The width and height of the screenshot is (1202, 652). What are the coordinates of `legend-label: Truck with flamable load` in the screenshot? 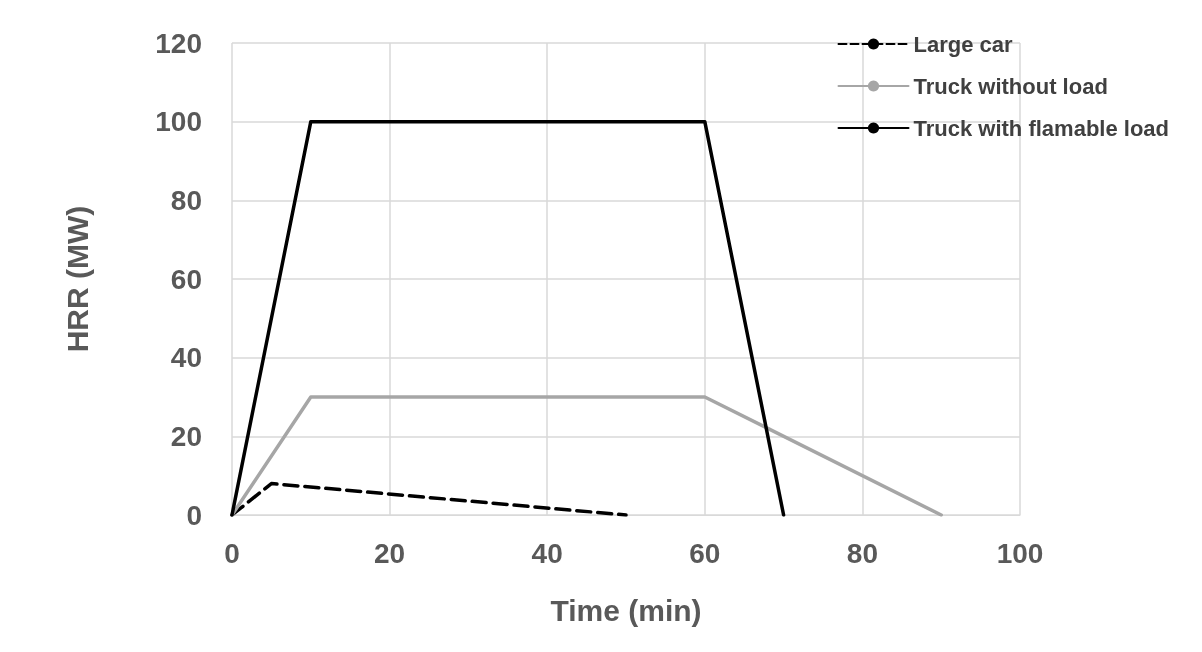 It's located at (1041, 128).